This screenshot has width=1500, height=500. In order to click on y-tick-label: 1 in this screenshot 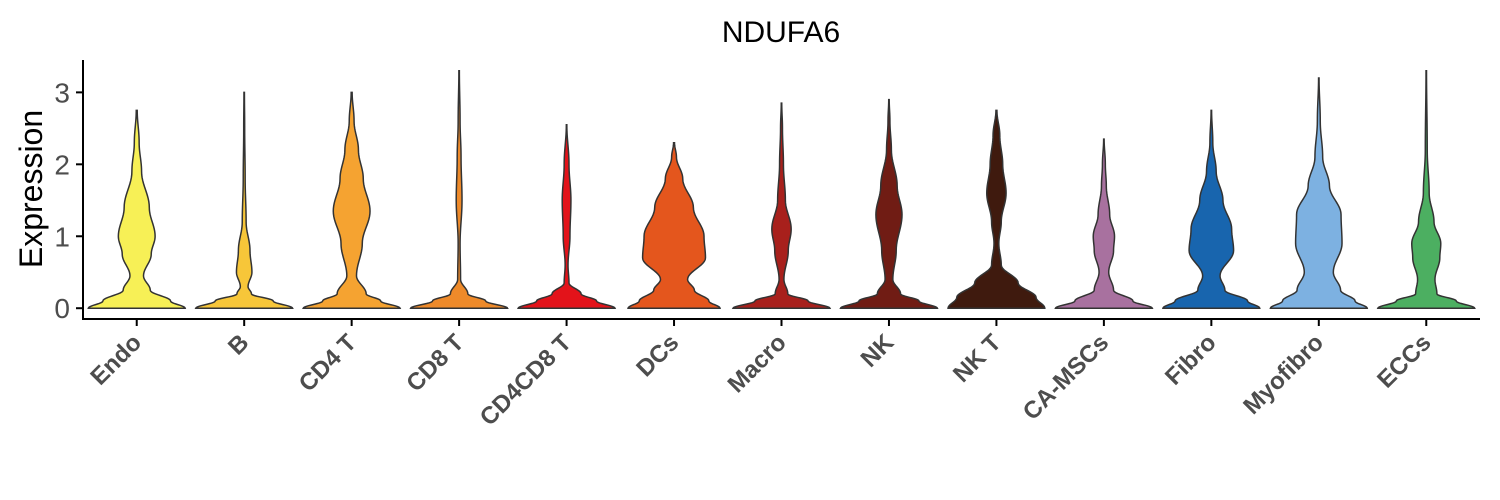, I will do `click(62, 236)`.